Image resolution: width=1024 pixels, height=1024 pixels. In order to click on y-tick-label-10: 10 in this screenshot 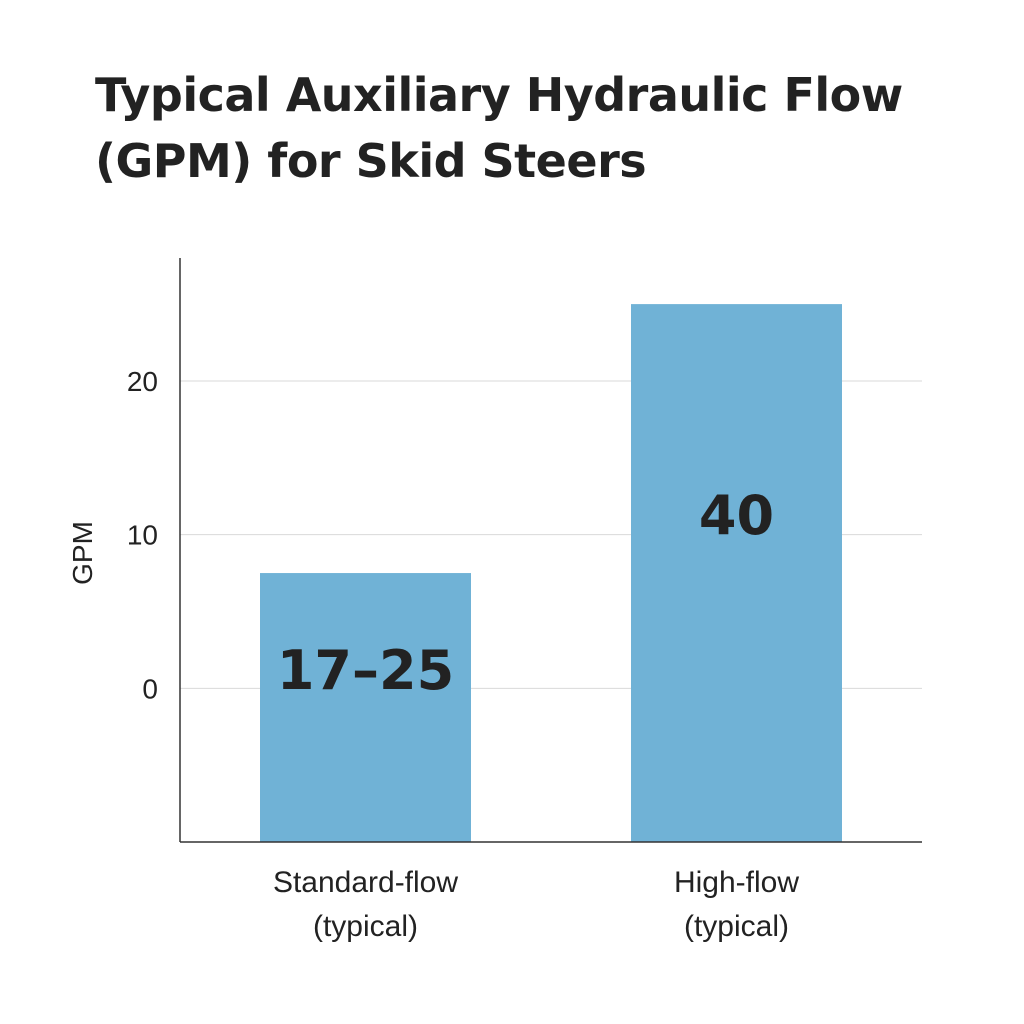, I will do `click(142, 535)`.